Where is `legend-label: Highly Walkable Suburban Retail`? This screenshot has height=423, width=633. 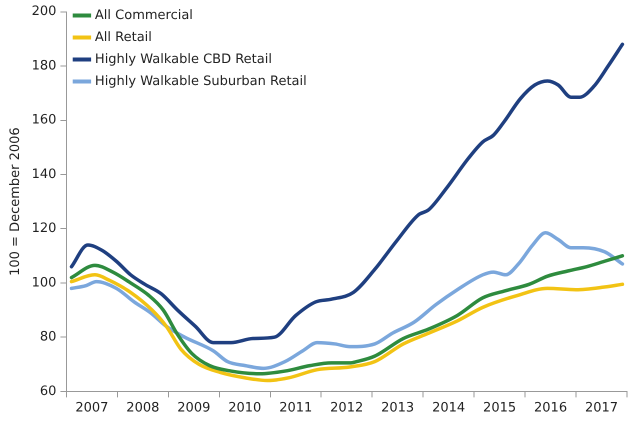
legend-label: Highly Walkable Suburban Retail is located at coordinates (200, 81).